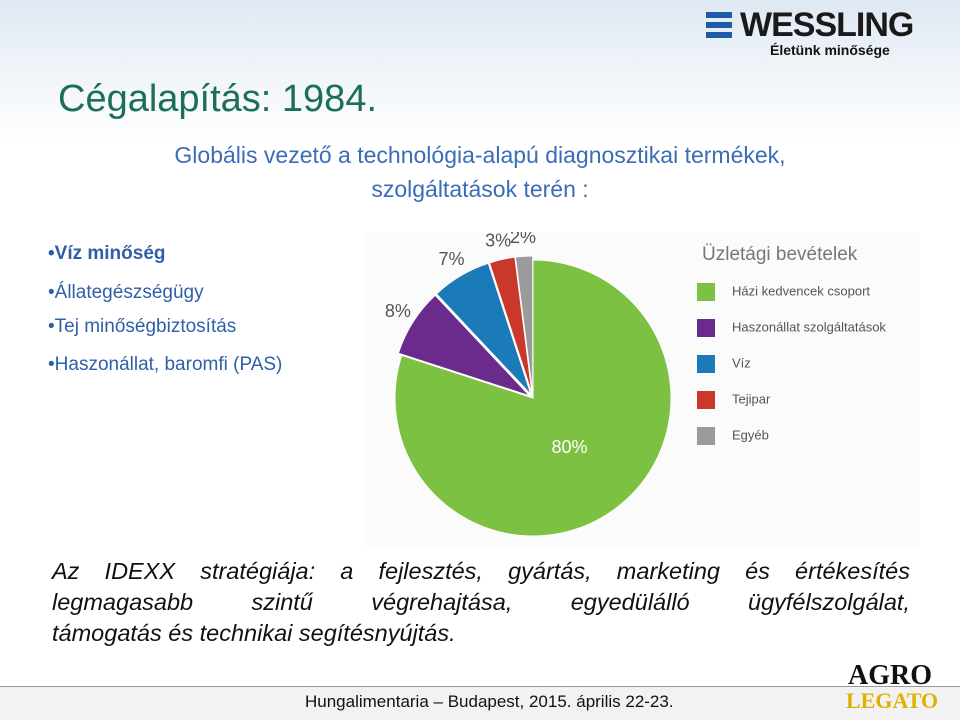 This screenshot has height=720, width=960. Describe the element at coordinates (398, 311) in the screenshot. I see `value-label: 8%` at that location.